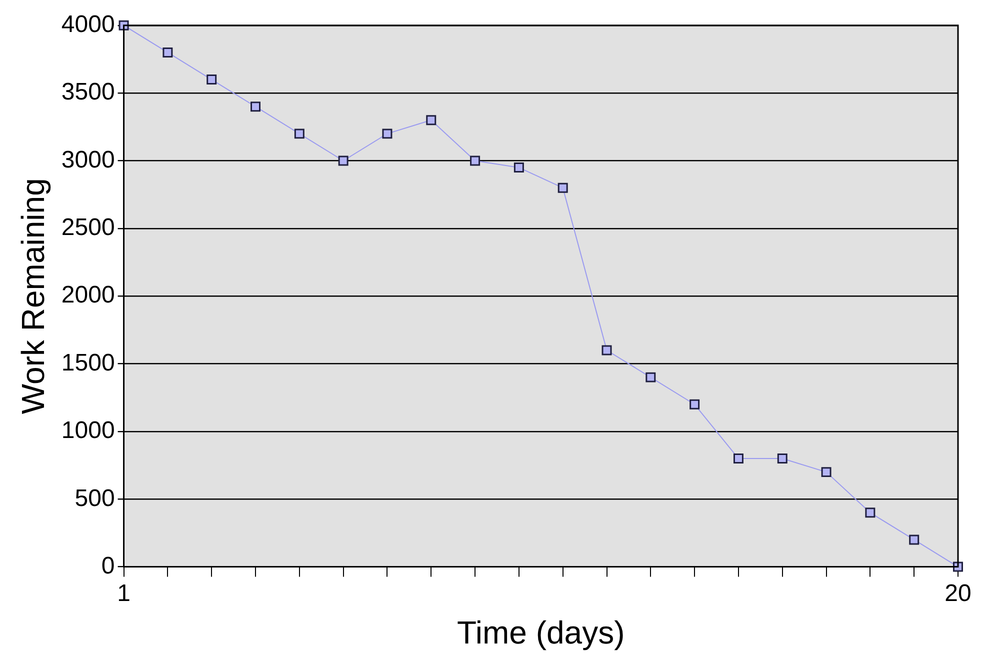  What do you see at coordinates (88, 295) in the screenshot?
I see `y-tick-label: 2000` at bounding box center [88, 295].